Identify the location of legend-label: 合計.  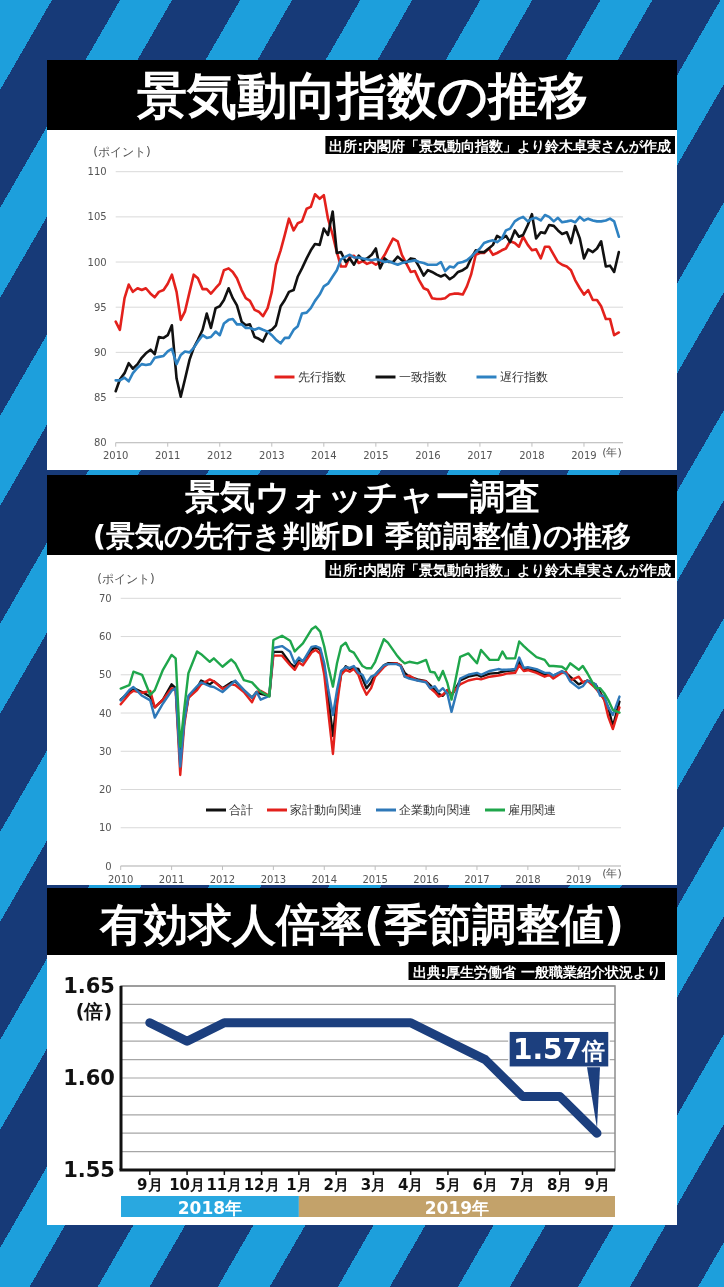
(241, 810).